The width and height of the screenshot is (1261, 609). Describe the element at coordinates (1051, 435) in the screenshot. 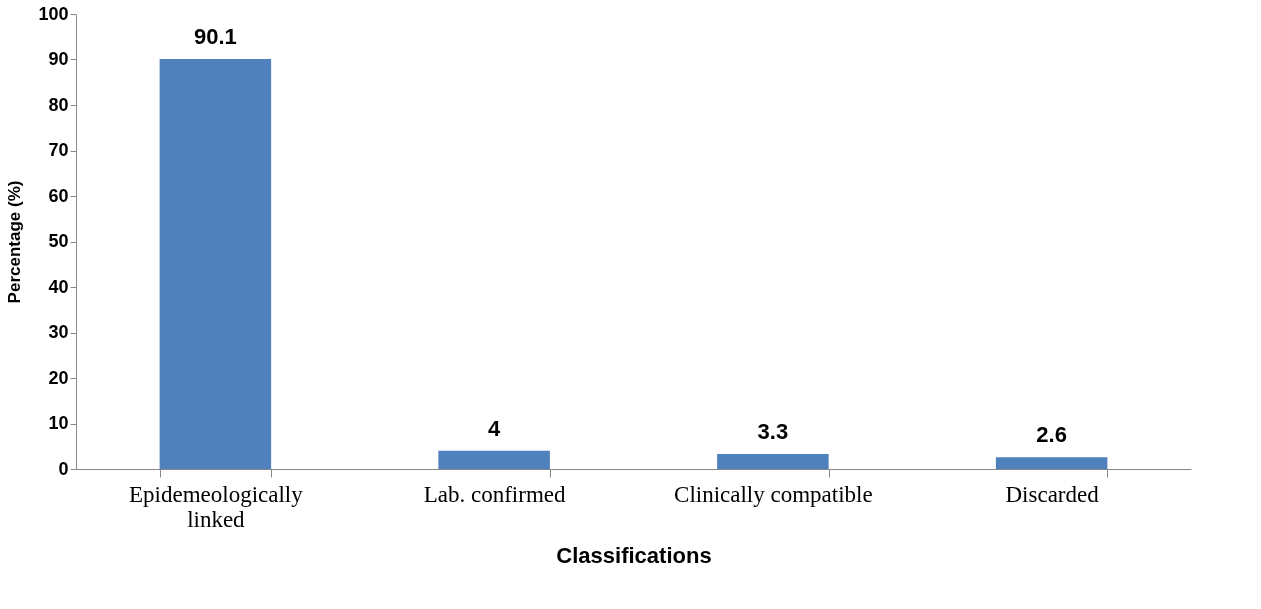

I see `data-label: 2.6` at that location.